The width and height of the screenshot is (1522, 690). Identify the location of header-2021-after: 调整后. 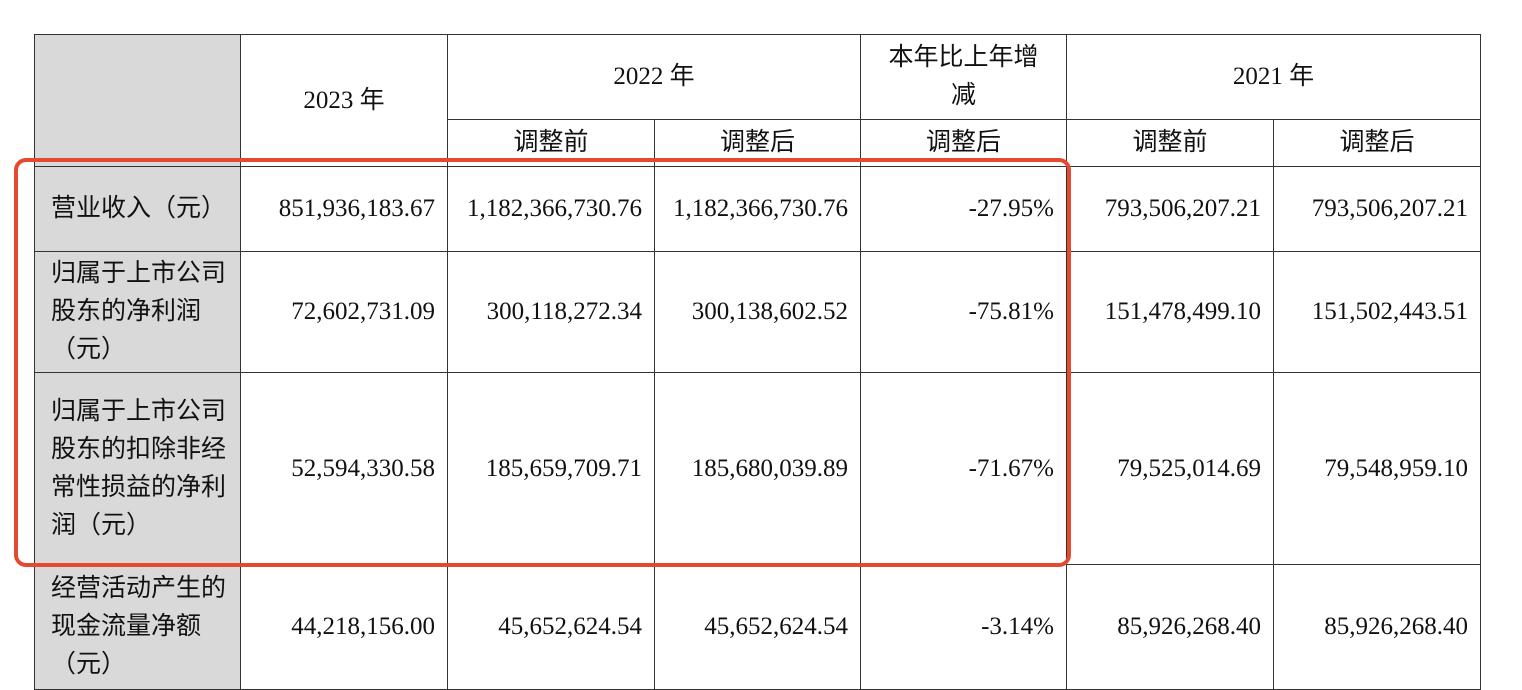
(1377, 143).